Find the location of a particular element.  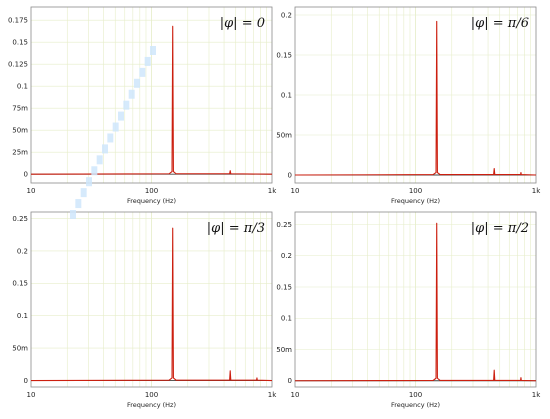

phase-annotation: |φ| = π/6 is located at coordinates (500, 23).